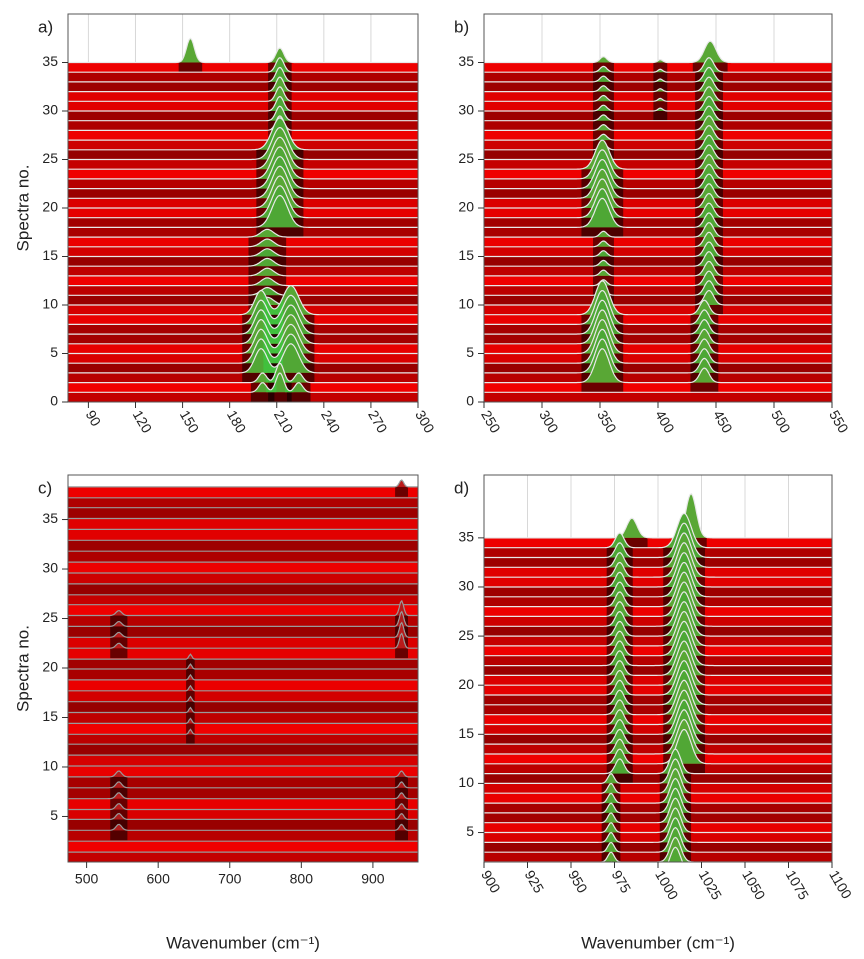 Image resolution: width=864 pixels, height=959 pixels. What do you see at coordinates (143, 421) in the screenshot?
I see `x-tick-label: 120` at bounding box center [143, 421].